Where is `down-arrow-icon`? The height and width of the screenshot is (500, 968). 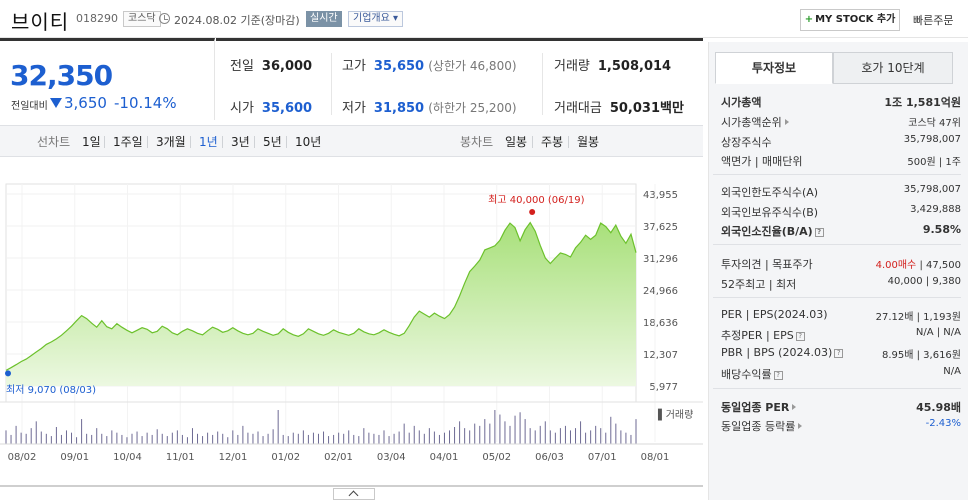 down-arrow-icon is located at coordinates (56, 103).